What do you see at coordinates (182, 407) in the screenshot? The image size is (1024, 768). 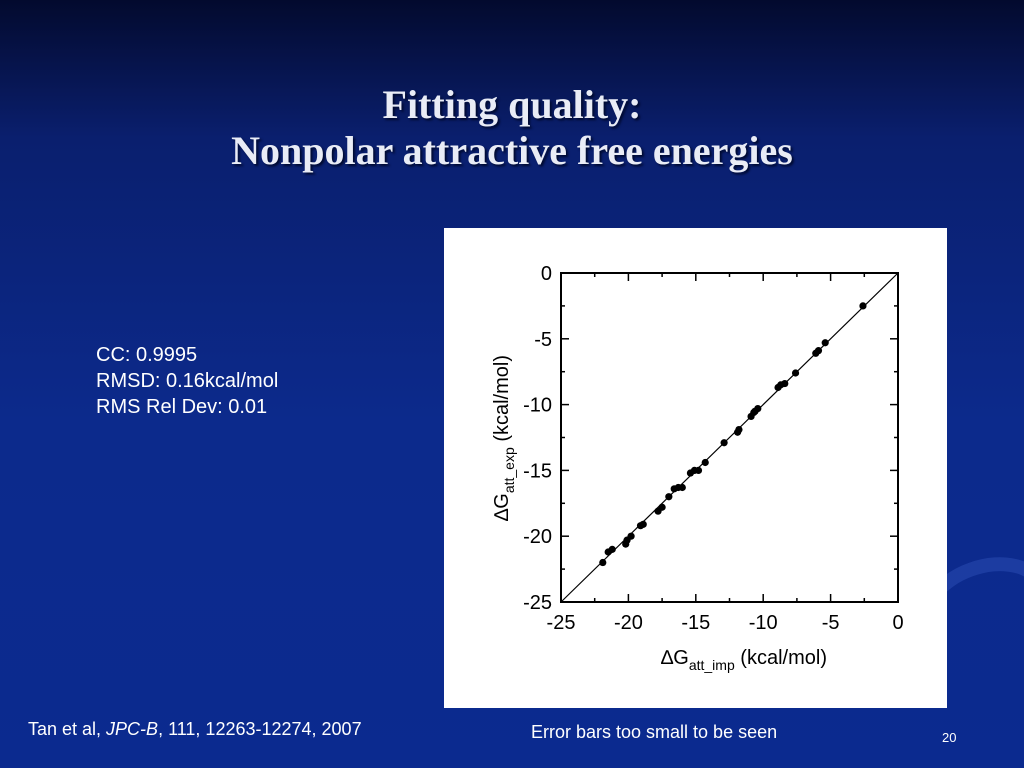 I see `stat-rms-rel-dev: RMS Rel Dev: 0.01` at bounding box center [182, 407].